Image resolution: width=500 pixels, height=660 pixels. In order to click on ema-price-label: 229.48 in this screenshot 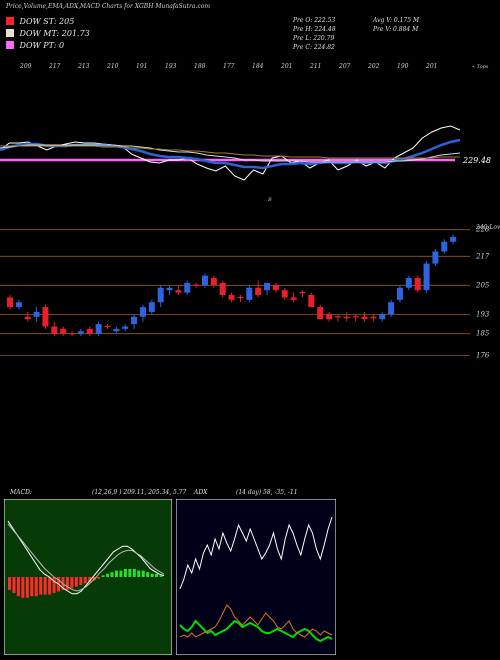, I will do `click(476, 160)`.